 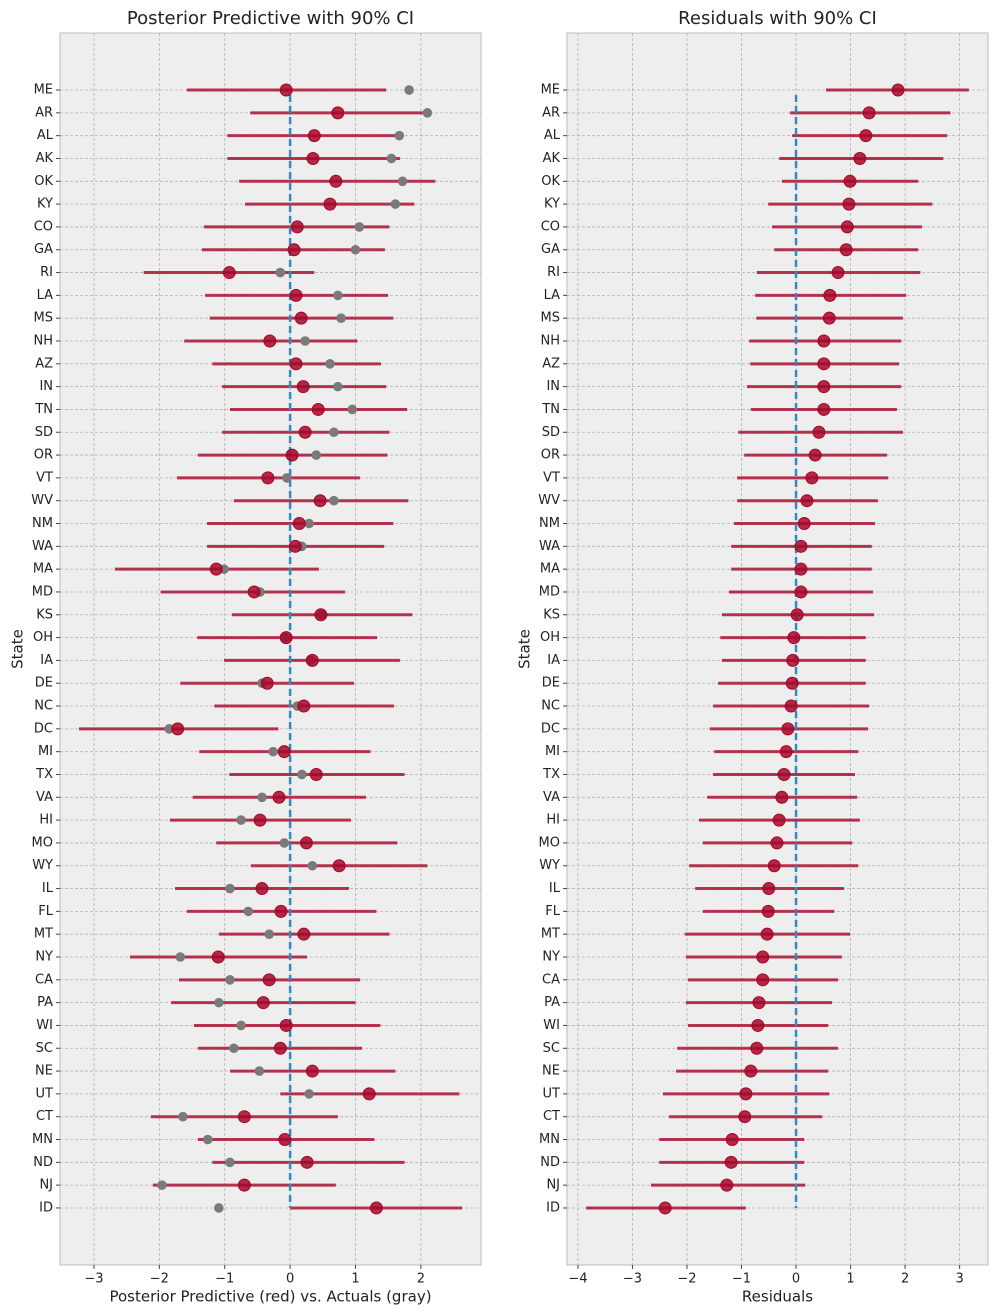 I want to click on y-tick-label: AR, so click(x=551, y=112).